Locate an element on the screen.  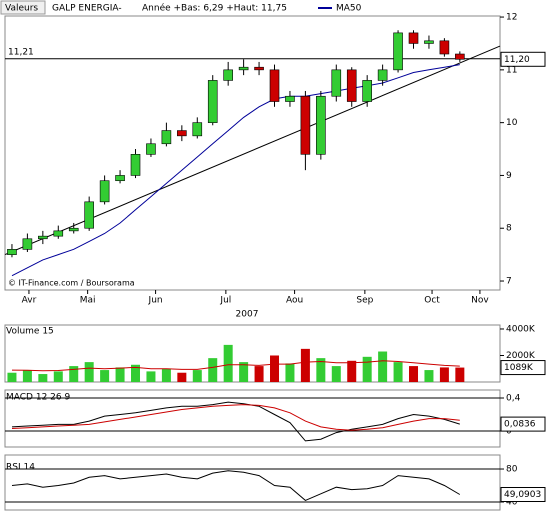
y-tick-label: 80 is located at coordinates (512, 470).